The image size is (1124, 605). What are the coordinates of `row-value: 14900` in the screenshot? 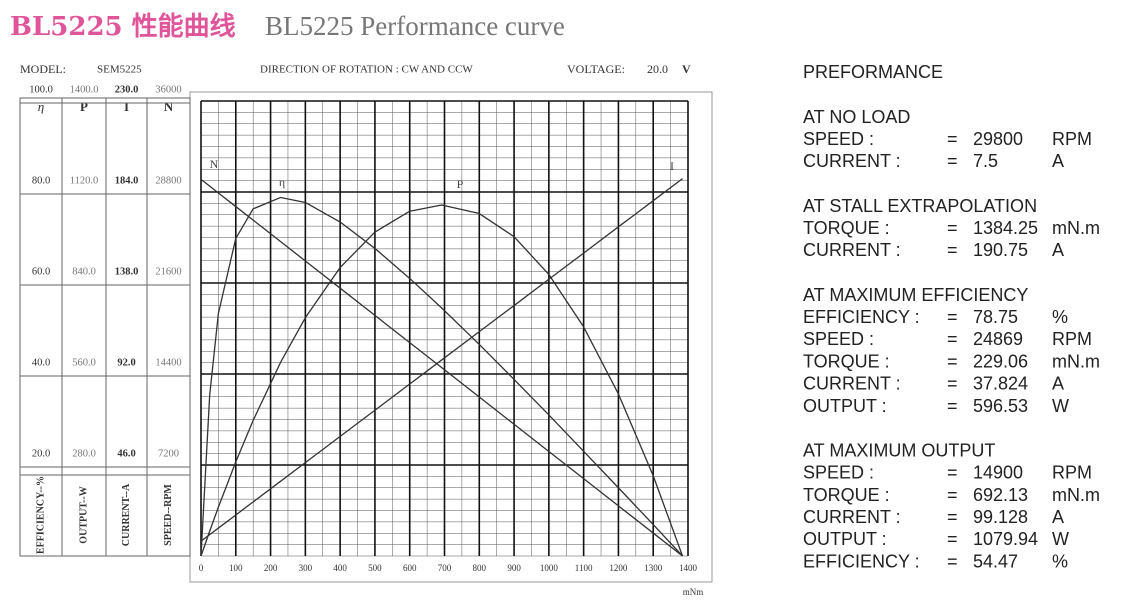 It's located at (998, 473).